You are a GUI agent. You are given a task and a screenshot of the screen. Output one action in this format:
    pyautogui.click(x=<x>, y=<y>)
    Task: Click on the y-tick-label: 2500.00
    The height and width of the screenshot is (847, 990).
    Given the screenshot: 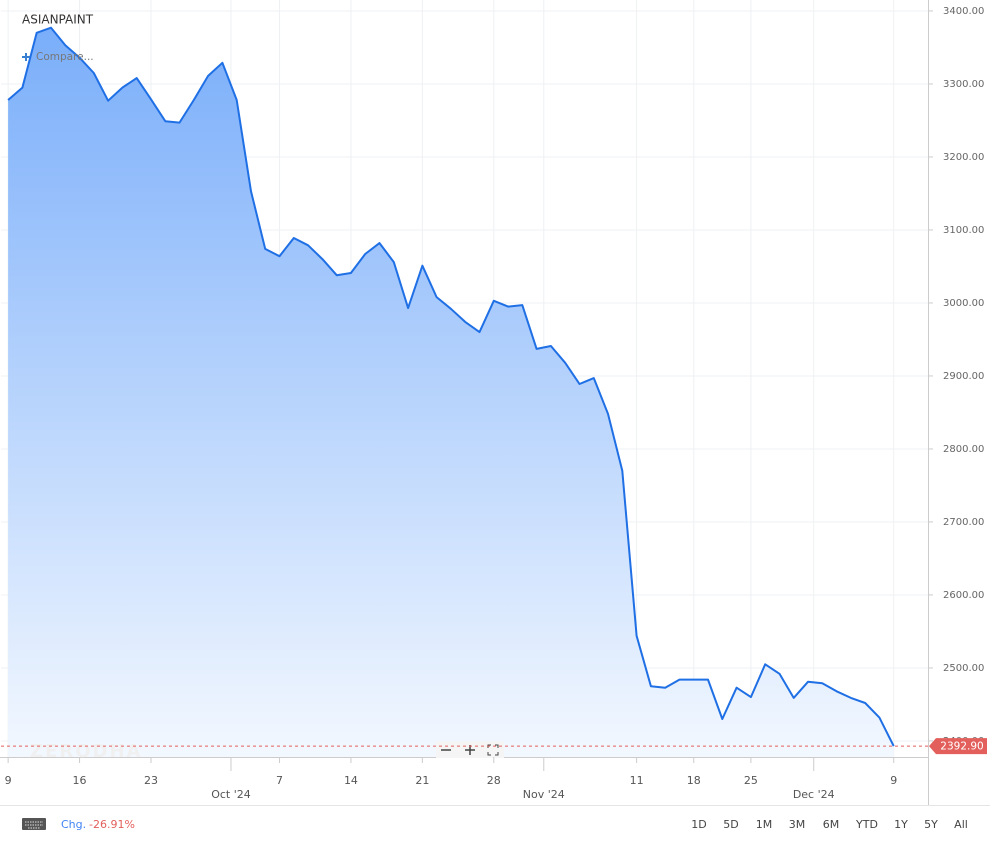 What is the action you would take?
    pyautogui.click(x=963, y=668)
    